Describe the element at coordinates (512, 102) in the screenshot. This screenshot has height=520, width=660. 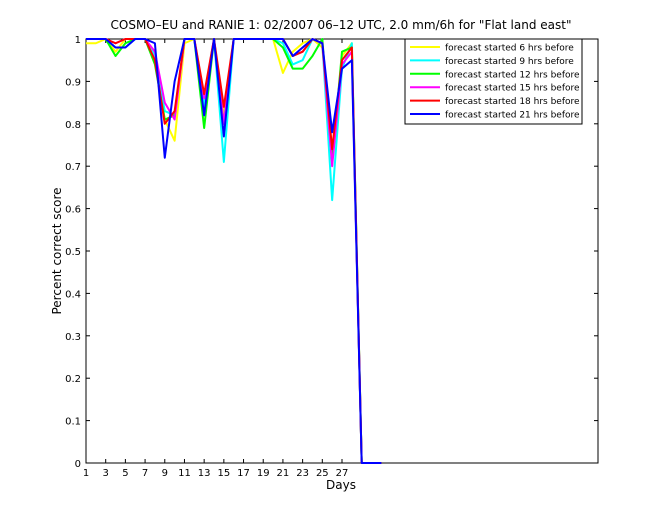
I see `legend-label: forecast started 18 hrs before` at that location.